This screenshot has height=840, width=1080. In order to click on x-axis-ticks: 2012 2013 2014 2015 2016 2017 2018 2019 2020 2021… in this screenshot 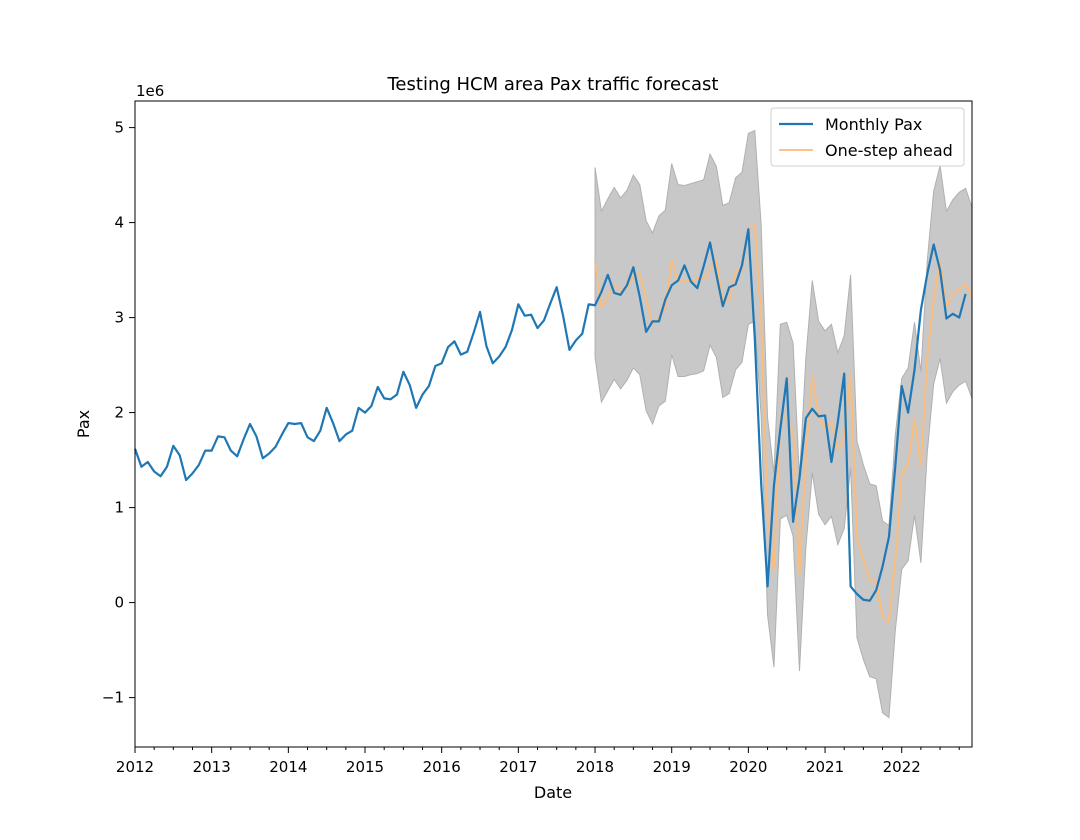, I will do `click(538, 761)`.